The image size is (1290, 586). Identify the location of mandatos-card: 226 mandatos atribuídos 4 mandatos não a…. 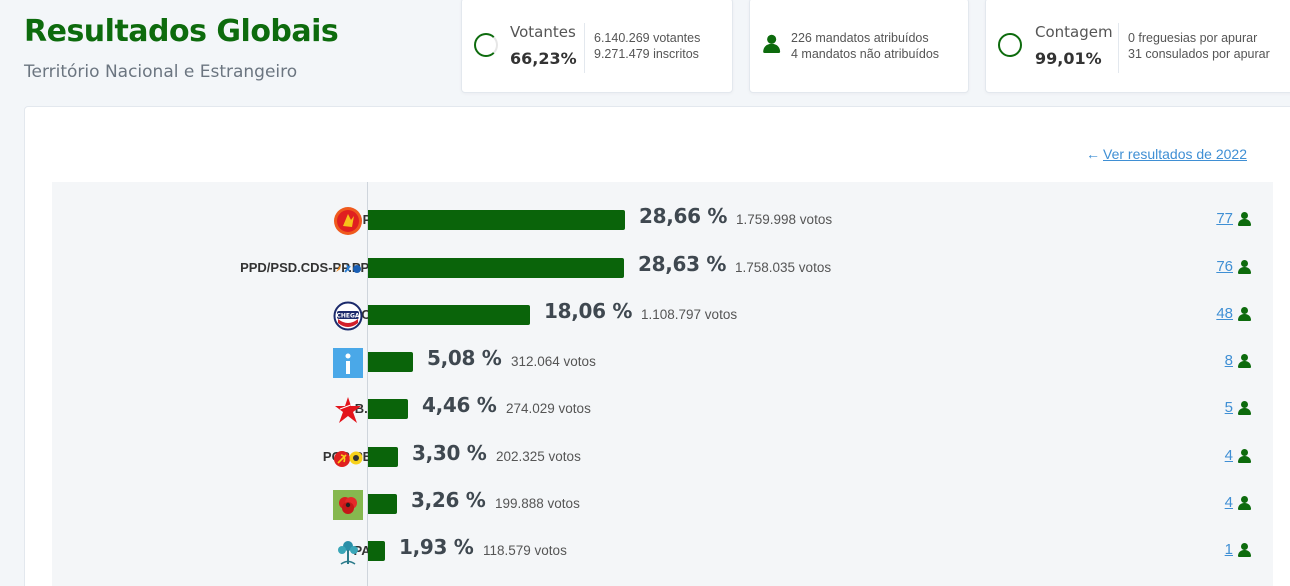
(859, 46).